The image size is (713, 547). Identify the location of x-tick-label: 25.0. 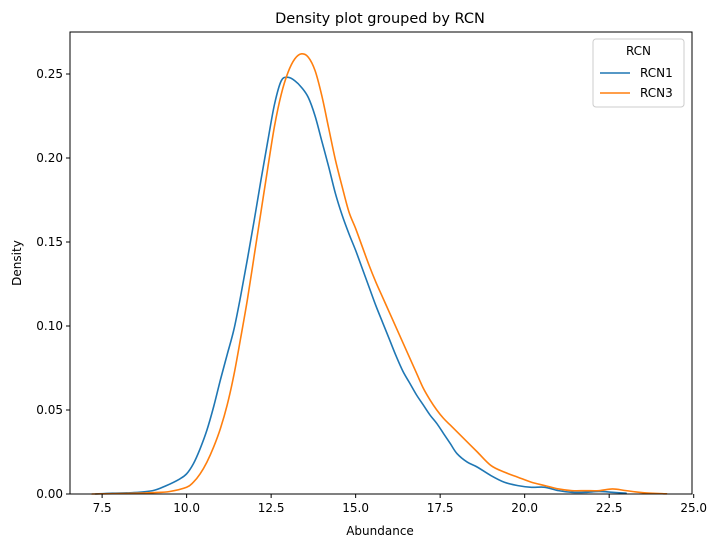
(693, 508).